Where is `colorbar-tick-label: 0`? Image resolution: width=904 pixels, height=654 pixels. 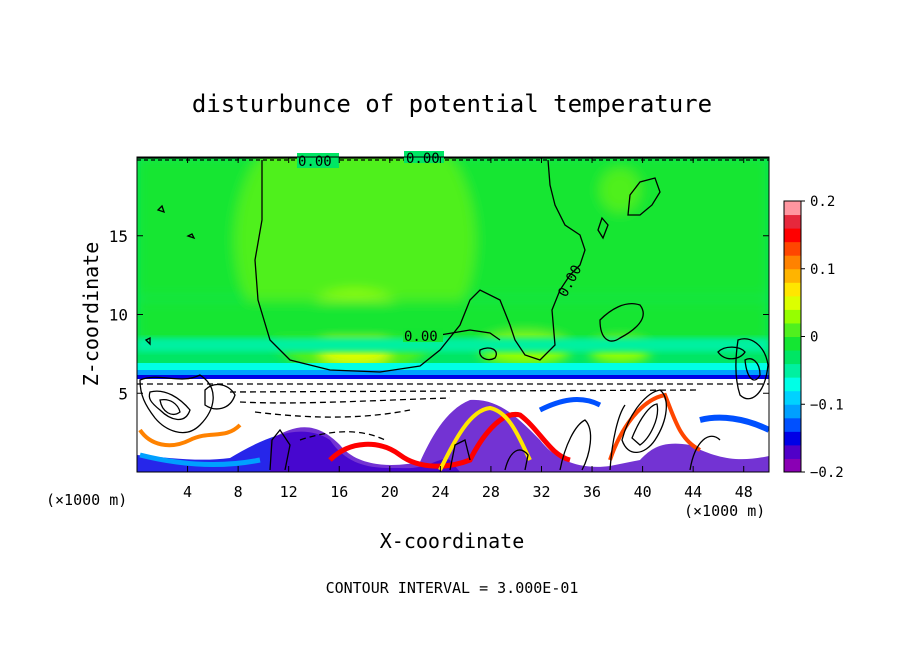 colorbar-tick-label: 0 is located at coordinates (814, 338).